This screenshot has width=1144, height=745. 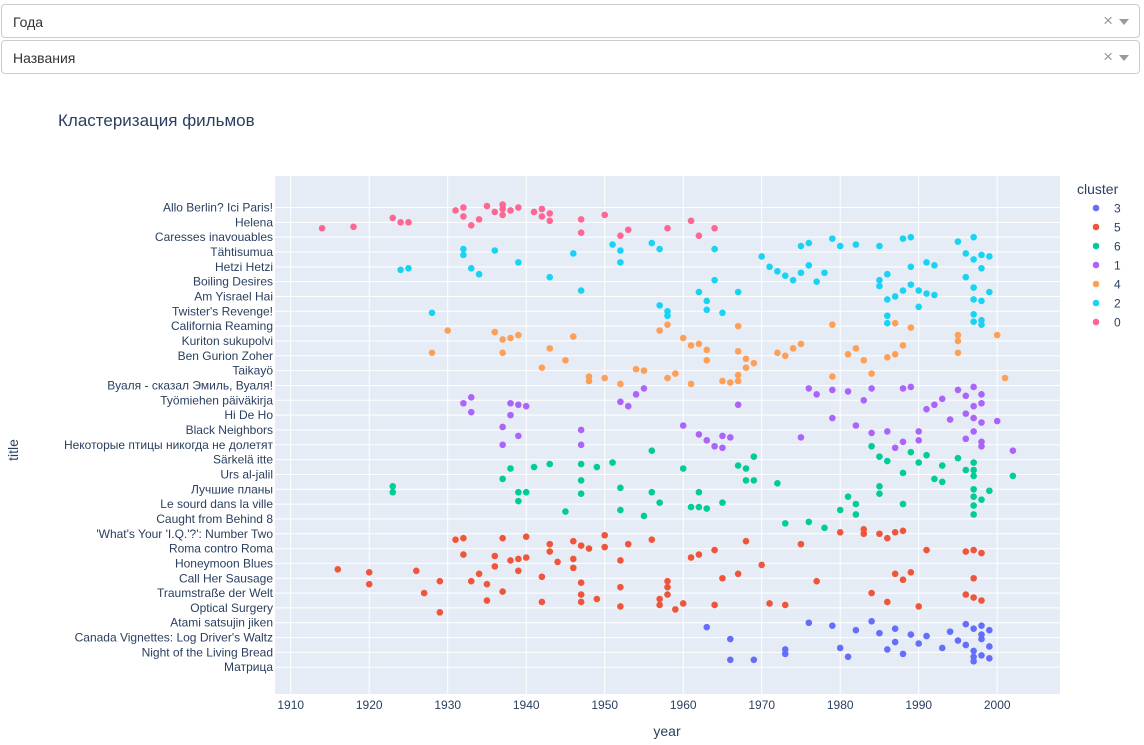 I want to click on titles-filter-dropdown: Названия ×, so click(x=570, y=57).